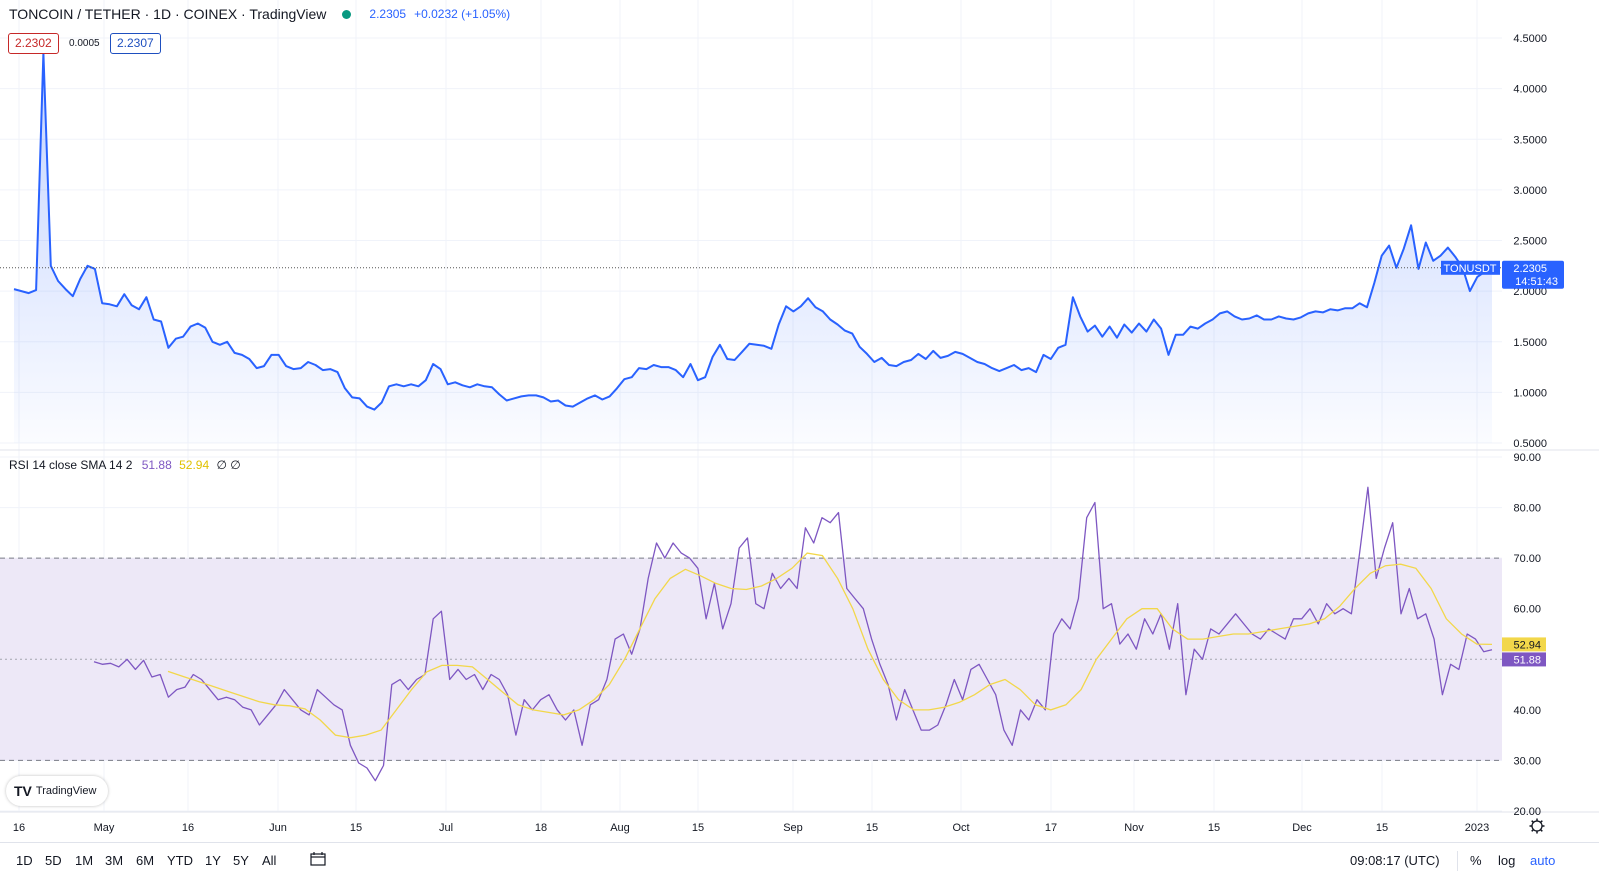 The image size is (1599, 893). Describe the element at coordinates (145, 860) in the screenshot. I see `range-6m-button: 6M` at that location.